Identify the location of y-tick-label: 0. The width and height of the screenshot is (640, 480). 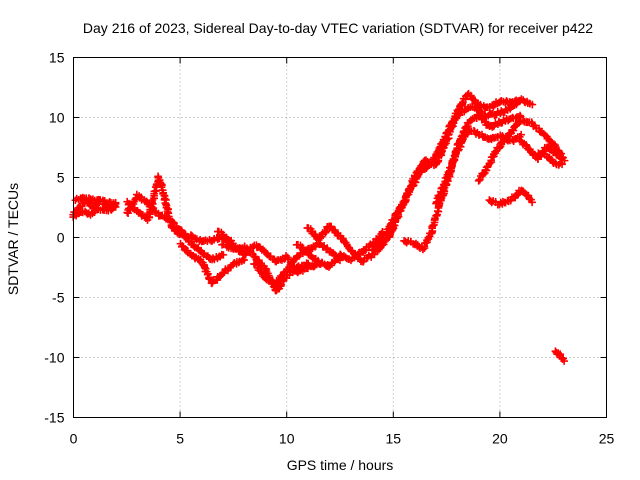
(61, 238).